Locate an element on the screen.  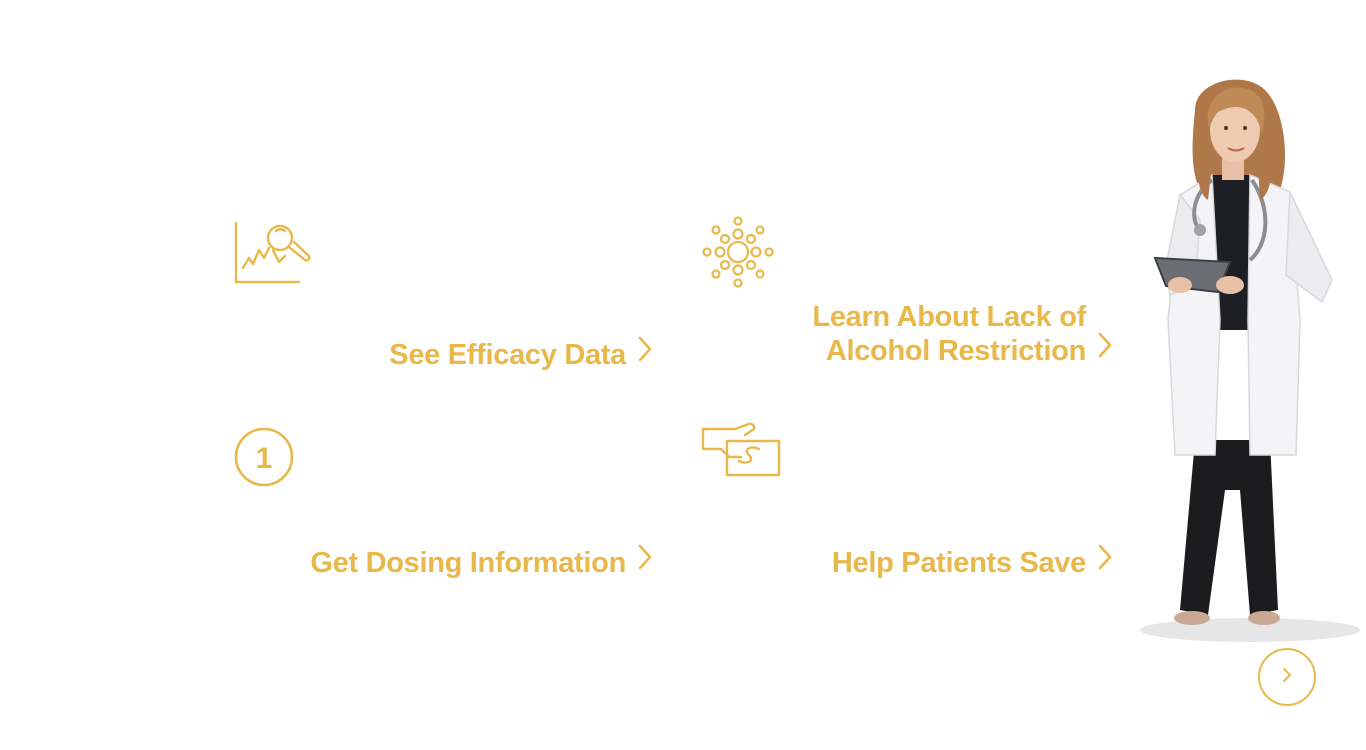
next-slide-button is located at coordinates (1287, 677).